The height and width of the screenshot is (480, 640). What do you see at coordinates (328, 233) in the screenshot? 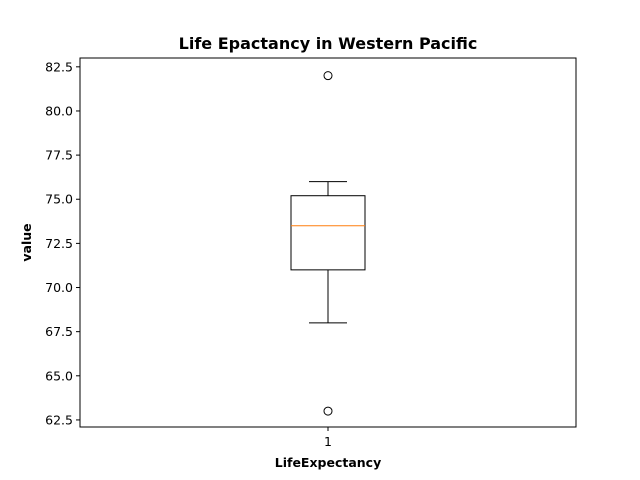
I see `interquartile-box` at bounding box center [328, 233].